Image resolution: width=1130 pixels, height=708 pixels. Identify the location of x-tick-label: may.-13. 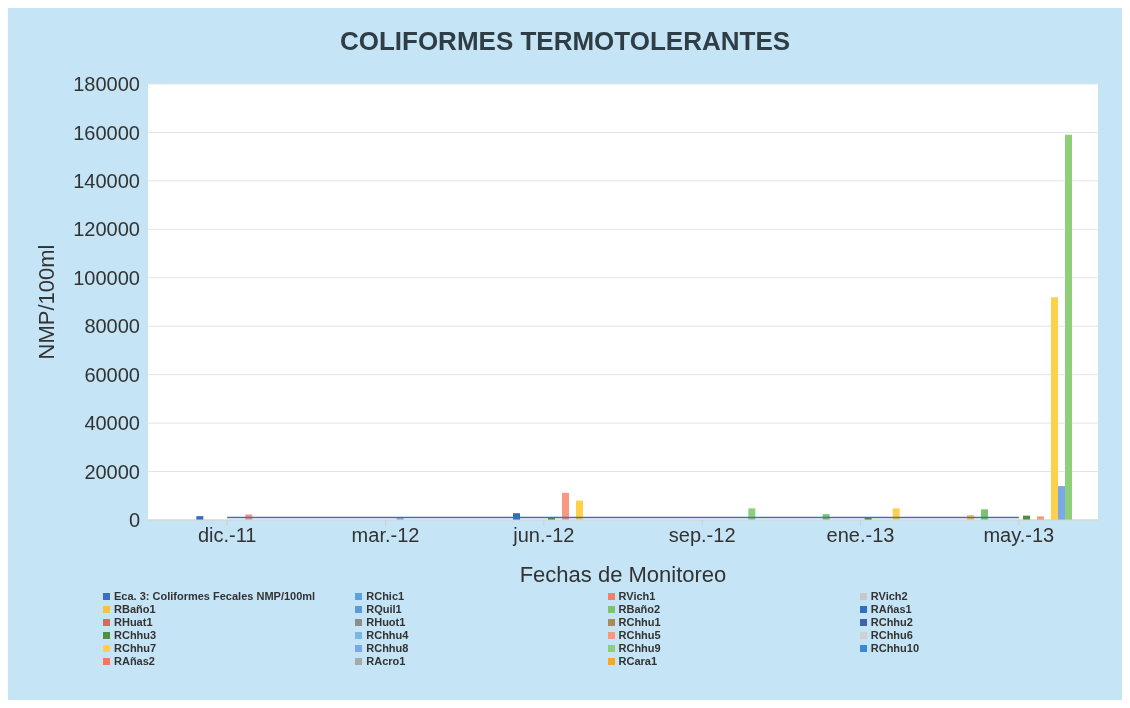
(1019, 535).